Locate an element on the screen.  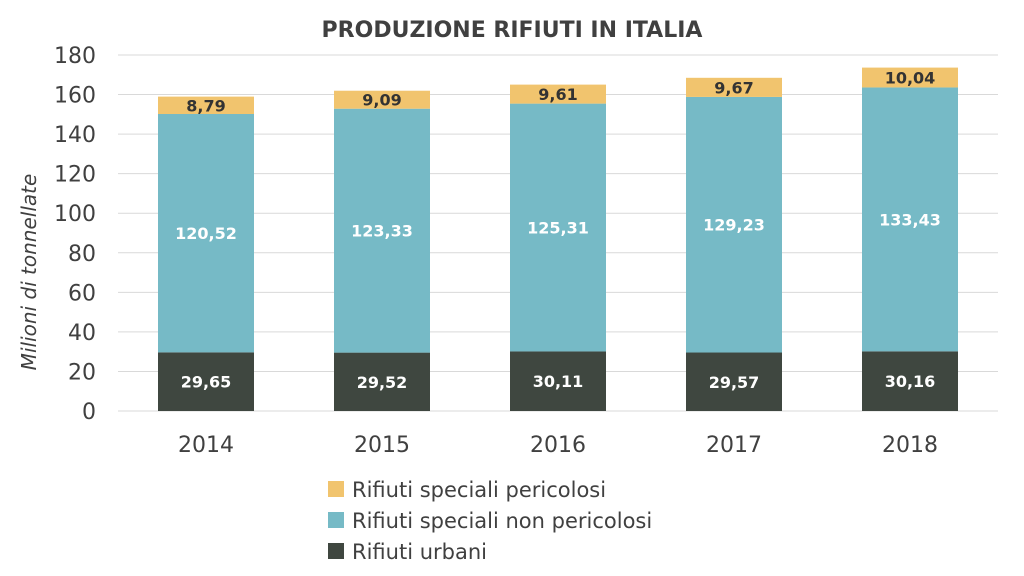
data-label: 120,52 is located at coordinates (206, 233).